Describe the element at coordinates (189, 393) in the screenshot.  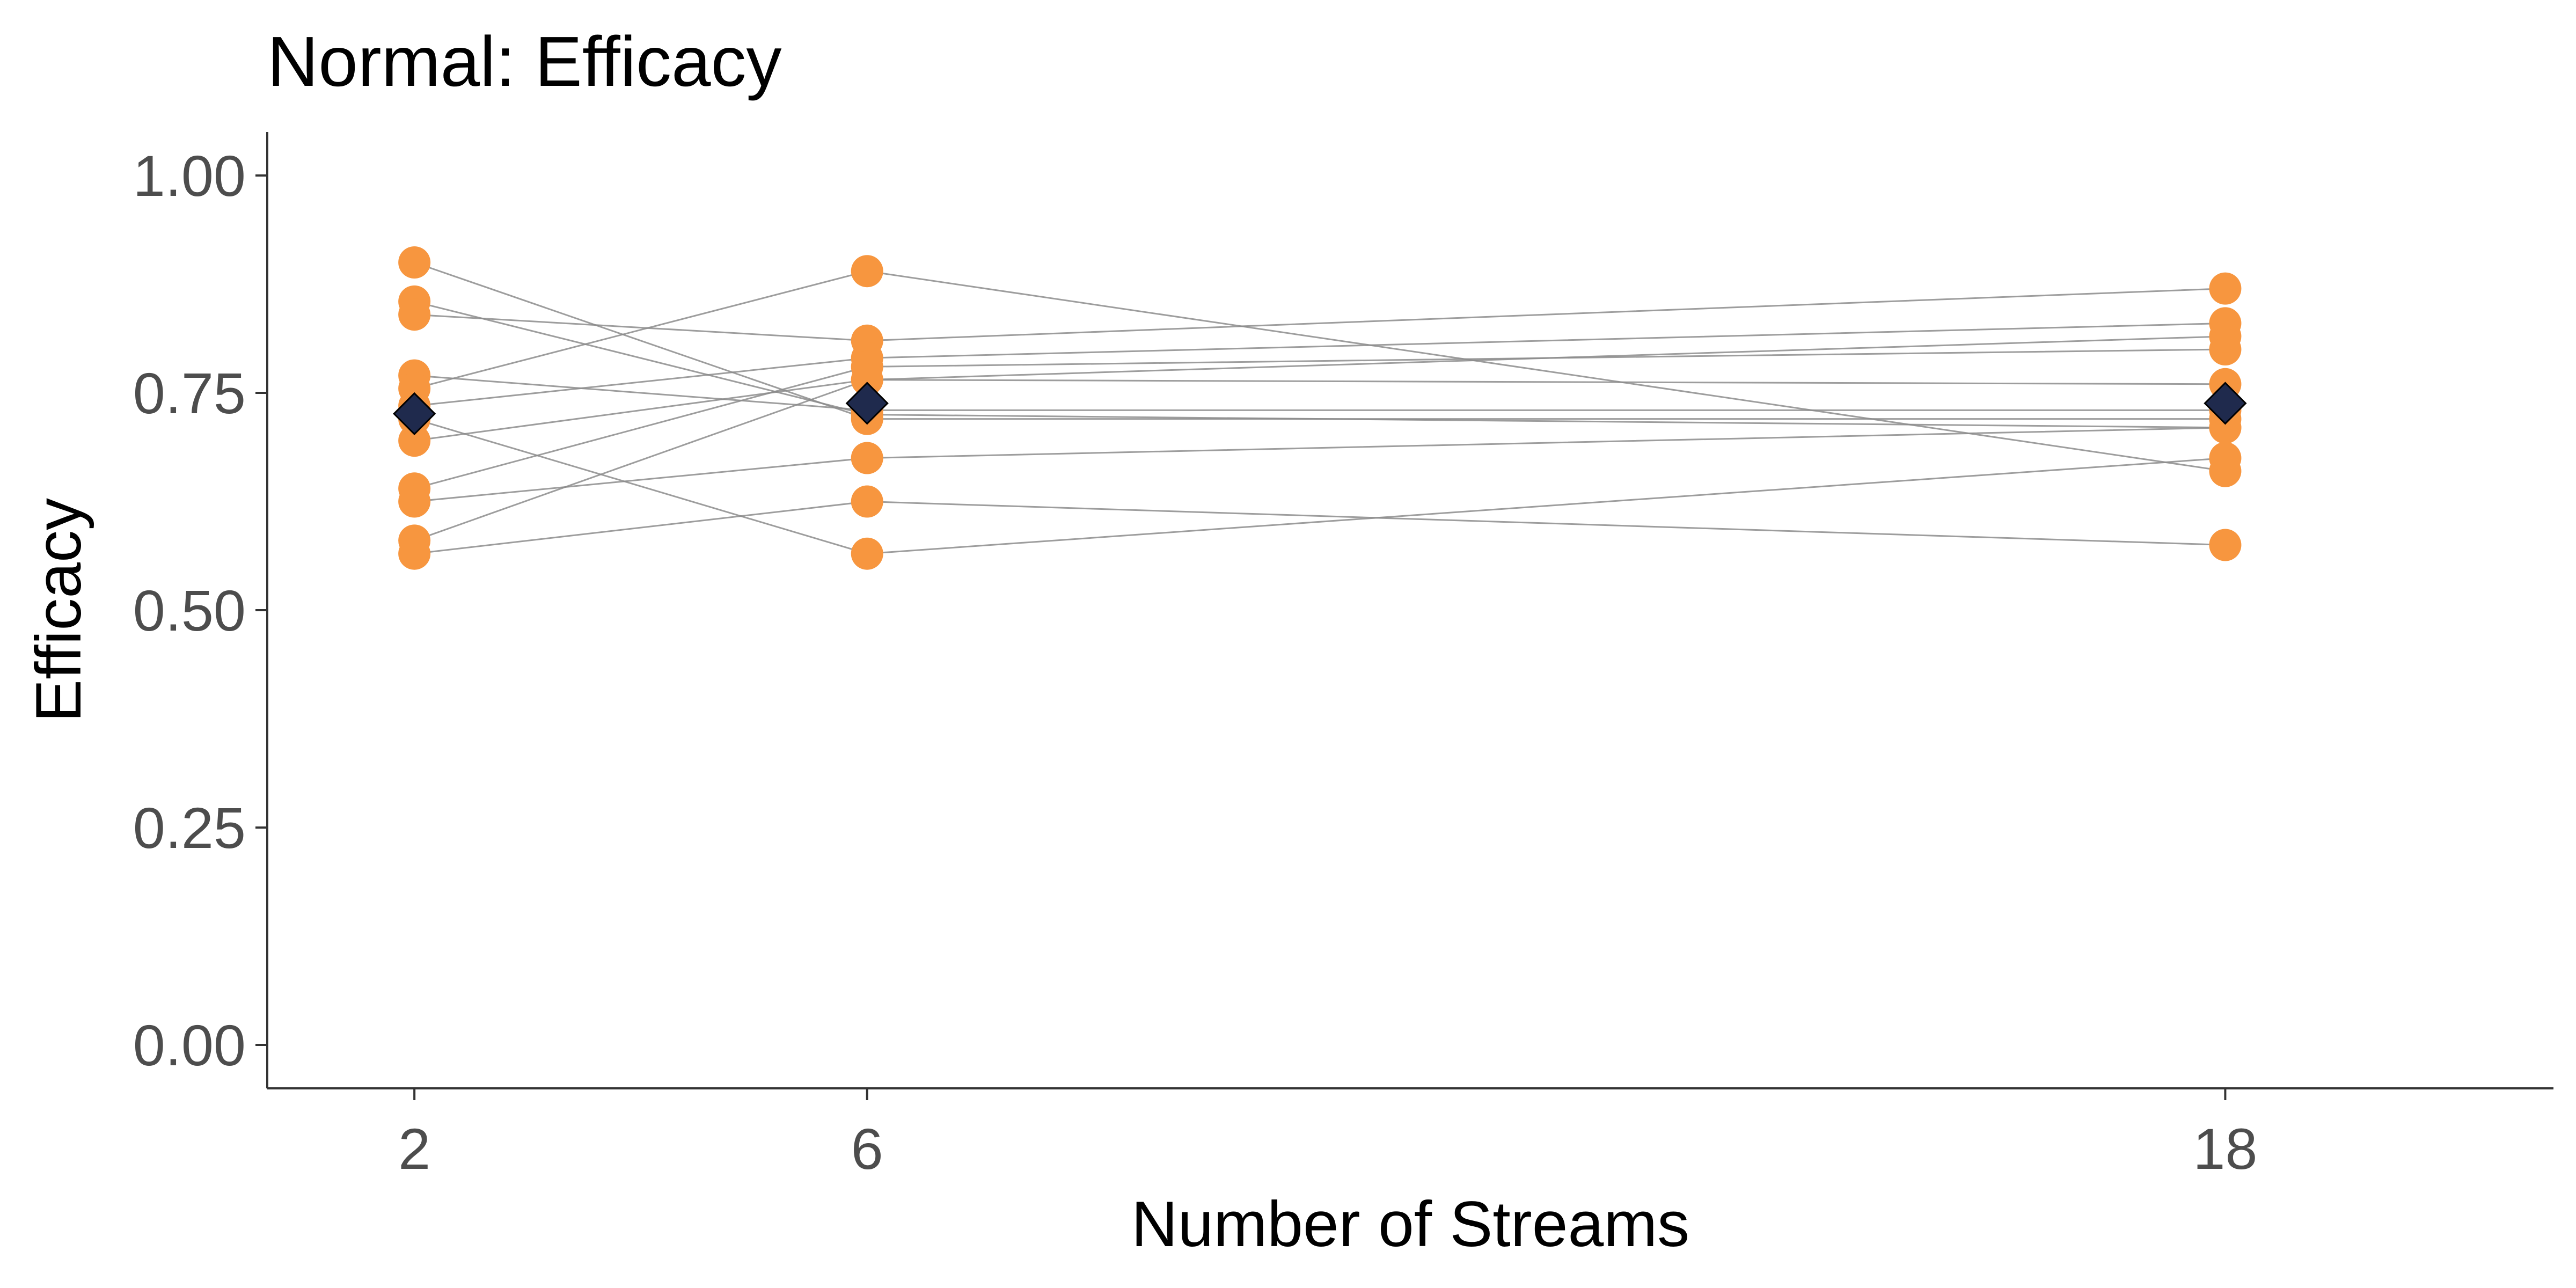
I see `y-tick-label: 0.75` at that location.